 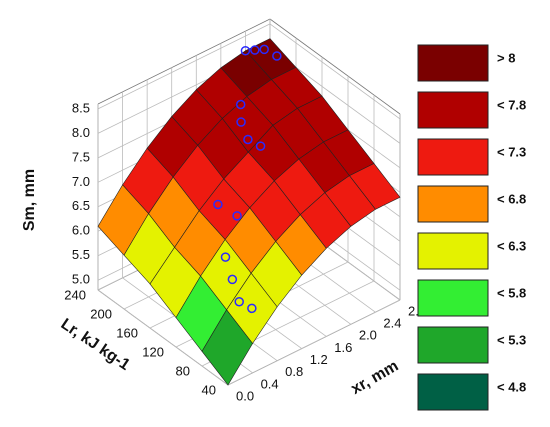 I want to click on legend-label: < 6.8, so click(x=511, y=198).